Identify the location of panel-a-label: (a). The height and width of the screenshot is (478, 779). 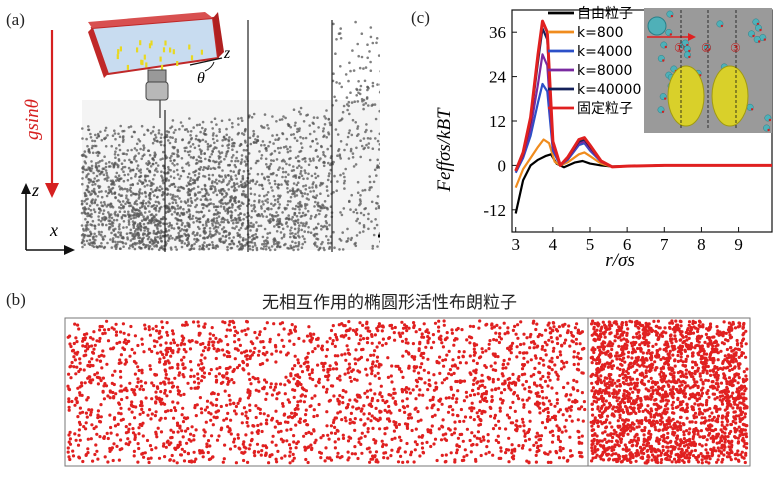
(15, 19).